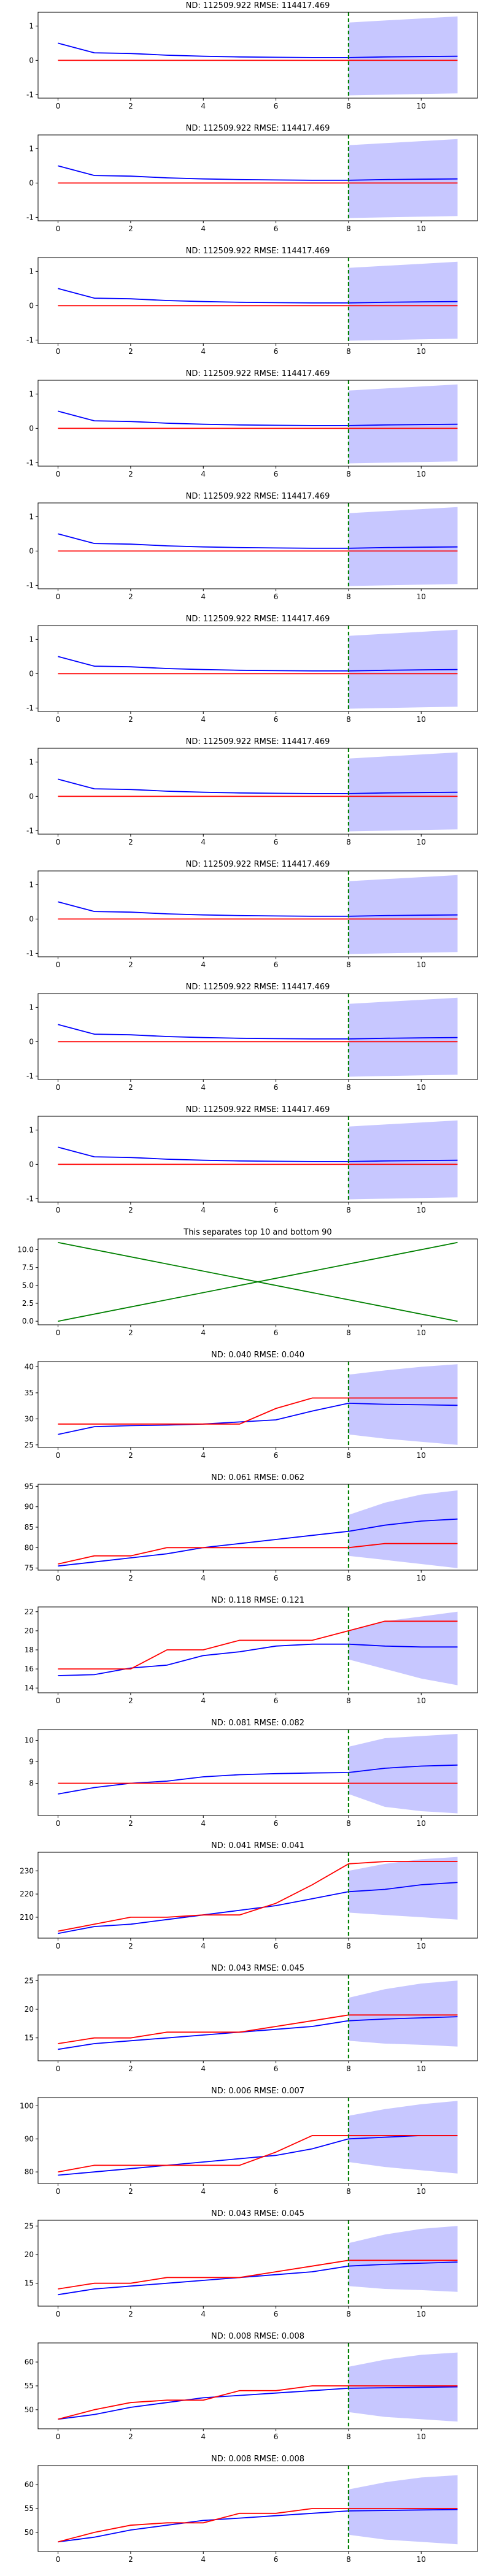  Describe the element at coordinates (27, 1894) in the screenshot. I see `y-tick-label: 220` at that location.